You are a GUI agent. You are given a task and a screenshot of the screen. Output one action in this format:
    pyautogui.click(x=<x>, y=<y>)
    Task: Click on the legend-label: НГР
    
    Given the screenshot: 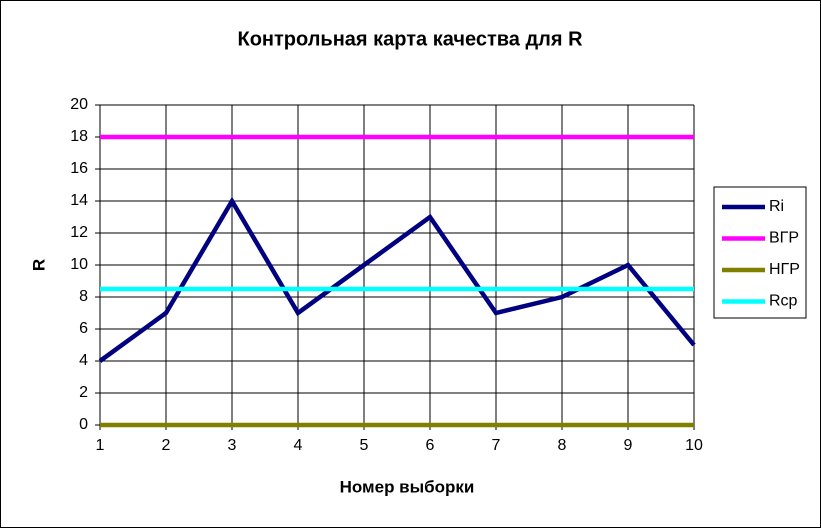 What is the action you would take?
    pyautogui.click(x=784, y=269)
    